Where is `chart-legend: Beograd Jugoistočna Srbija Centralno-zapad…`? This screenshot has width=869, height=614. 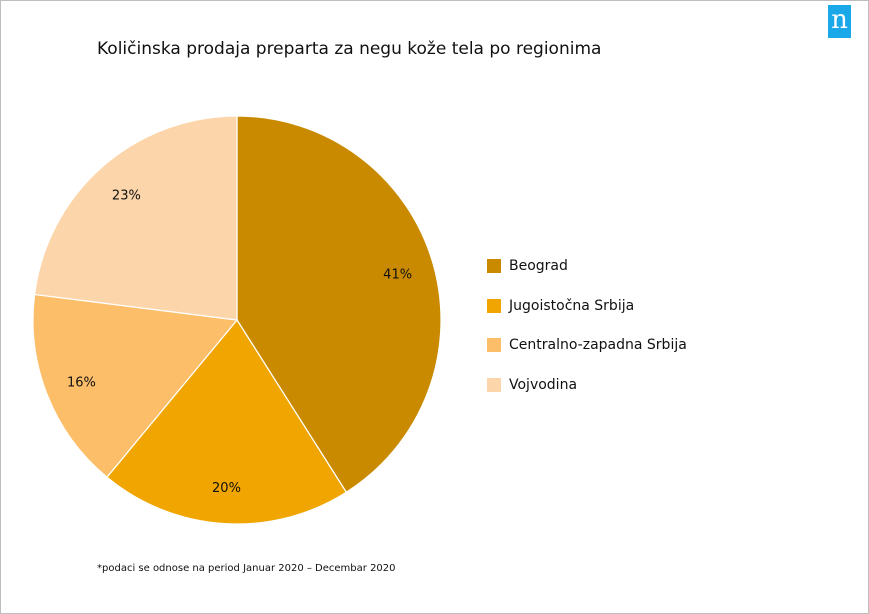 chart-legend: Beograd Jugoistočna Srbija Centralno-zapad… is located at coordinates (587, 335).